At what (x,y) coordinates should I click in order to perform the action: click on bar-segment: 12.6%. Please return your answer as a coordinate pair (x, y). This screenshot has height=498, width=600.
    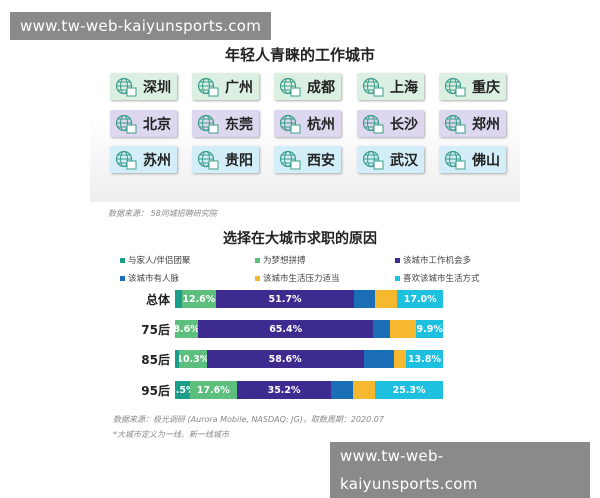
    Looking at the image, I should click on (198, 299).